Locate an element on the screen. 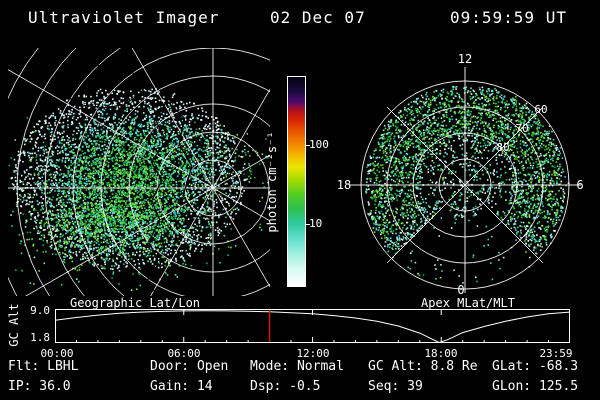 This screenshot has width=600, height=400. xtick-1200: 12:00 is located at coordinates (313, 353).